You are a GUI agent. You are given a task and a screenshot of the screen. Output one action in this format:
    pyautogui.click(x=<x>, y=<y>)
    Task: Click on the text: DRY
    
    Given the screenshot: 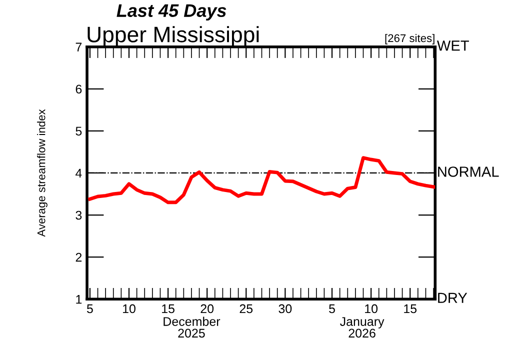 What is the action you would take?
    pyautogui.click(x=453, y=297)
    